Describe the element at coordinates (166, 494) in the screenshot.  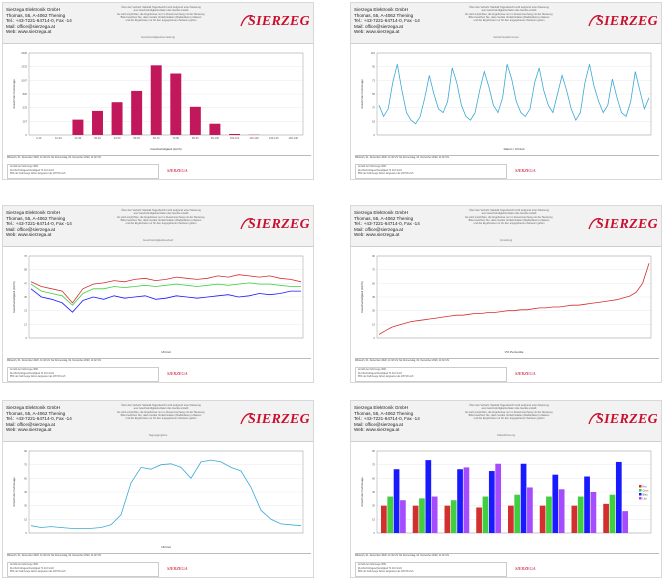
I see `daily-profile-line` at that location.